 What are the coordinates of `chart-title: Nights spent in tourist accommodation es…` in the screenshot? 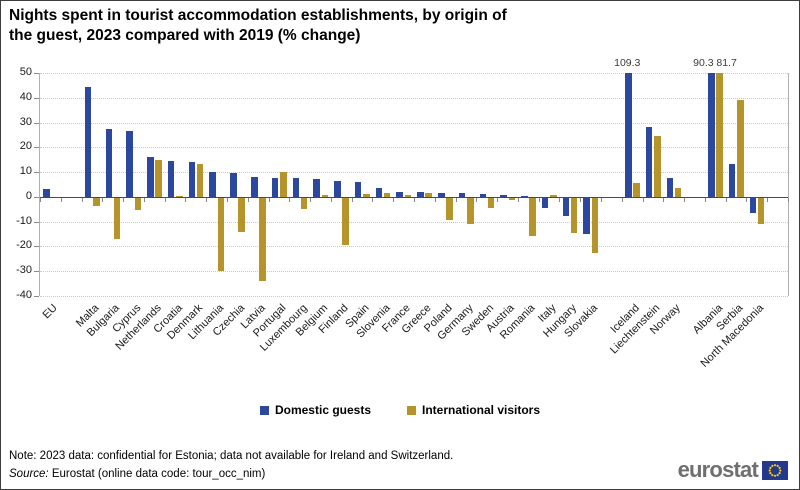 It's located at (389, 26).